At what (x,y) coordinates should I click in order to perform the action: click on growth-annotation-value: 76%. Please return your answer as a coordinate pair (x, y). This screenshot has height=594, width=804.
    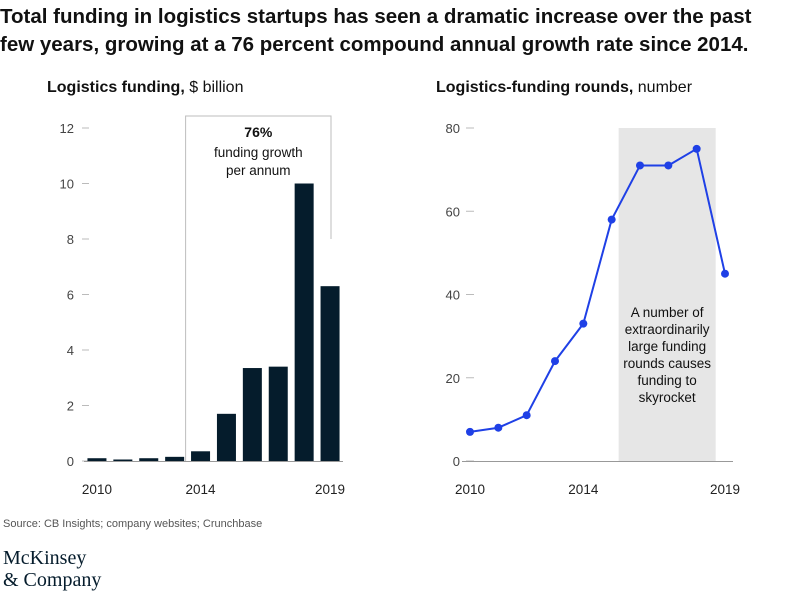
    Looking at the image, I should click on (258, 132).